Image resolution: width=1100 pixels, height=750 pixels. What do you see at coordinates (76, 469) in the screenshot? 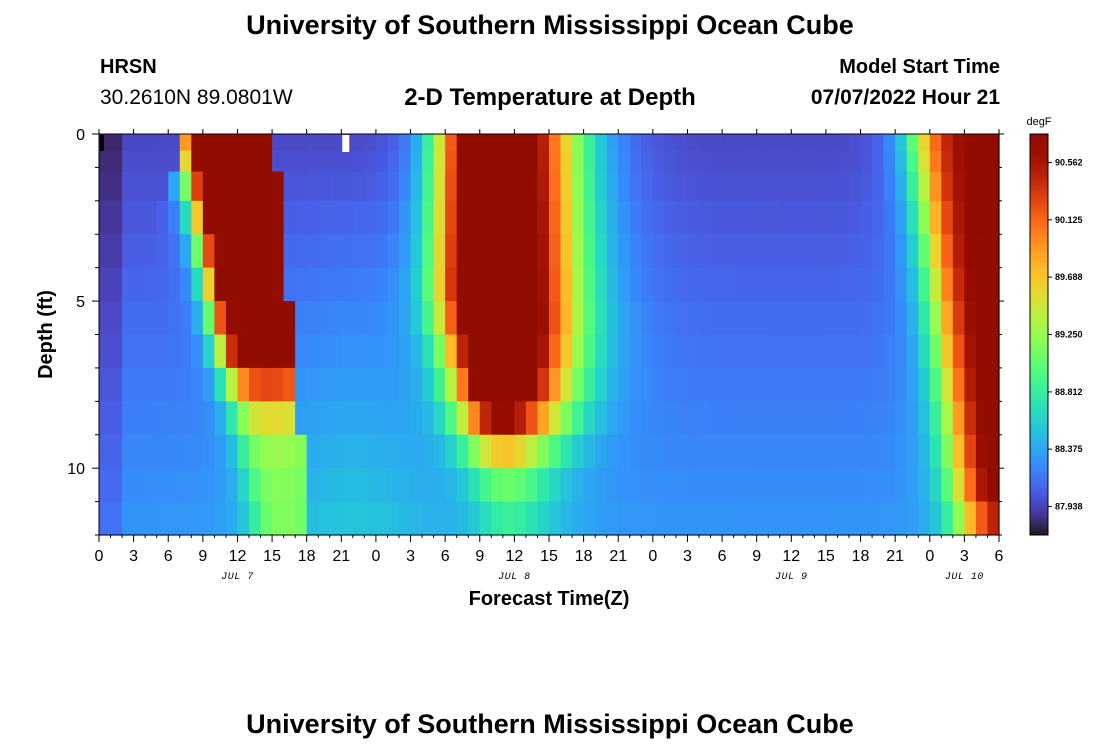
I see `y-tick-label: 10` at bounding box center [76, 469].